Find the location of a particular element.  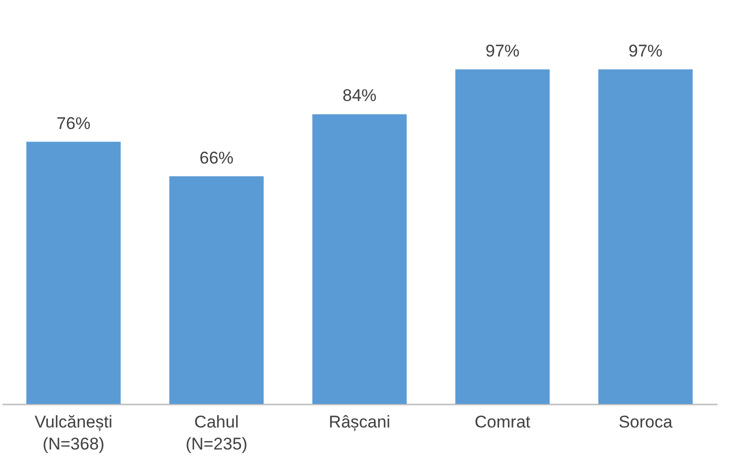

x-tick-label: Comrat is located at coordinates (502, 422).